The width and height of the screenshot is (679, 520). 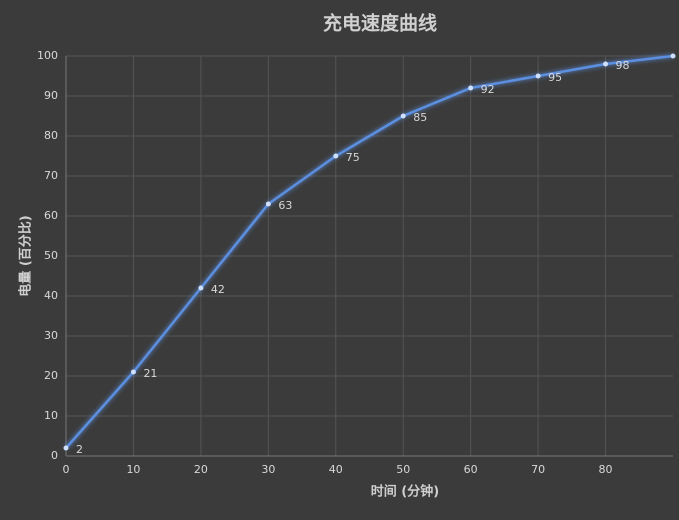 I want to click on y-tick-label: 90, so click(x=51, y=95).